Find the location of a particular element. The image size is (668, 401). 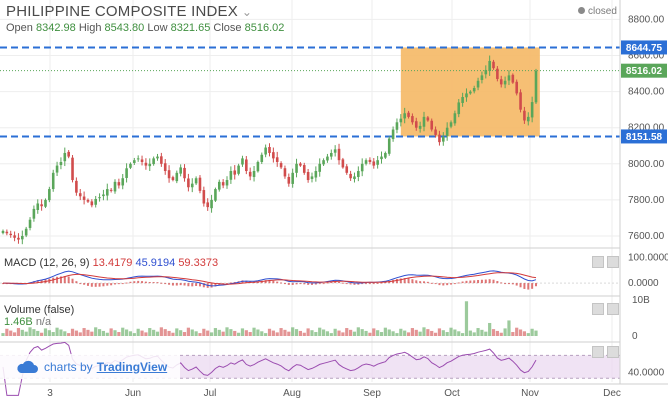

open-label: Open is located at coordinates (19, 28).